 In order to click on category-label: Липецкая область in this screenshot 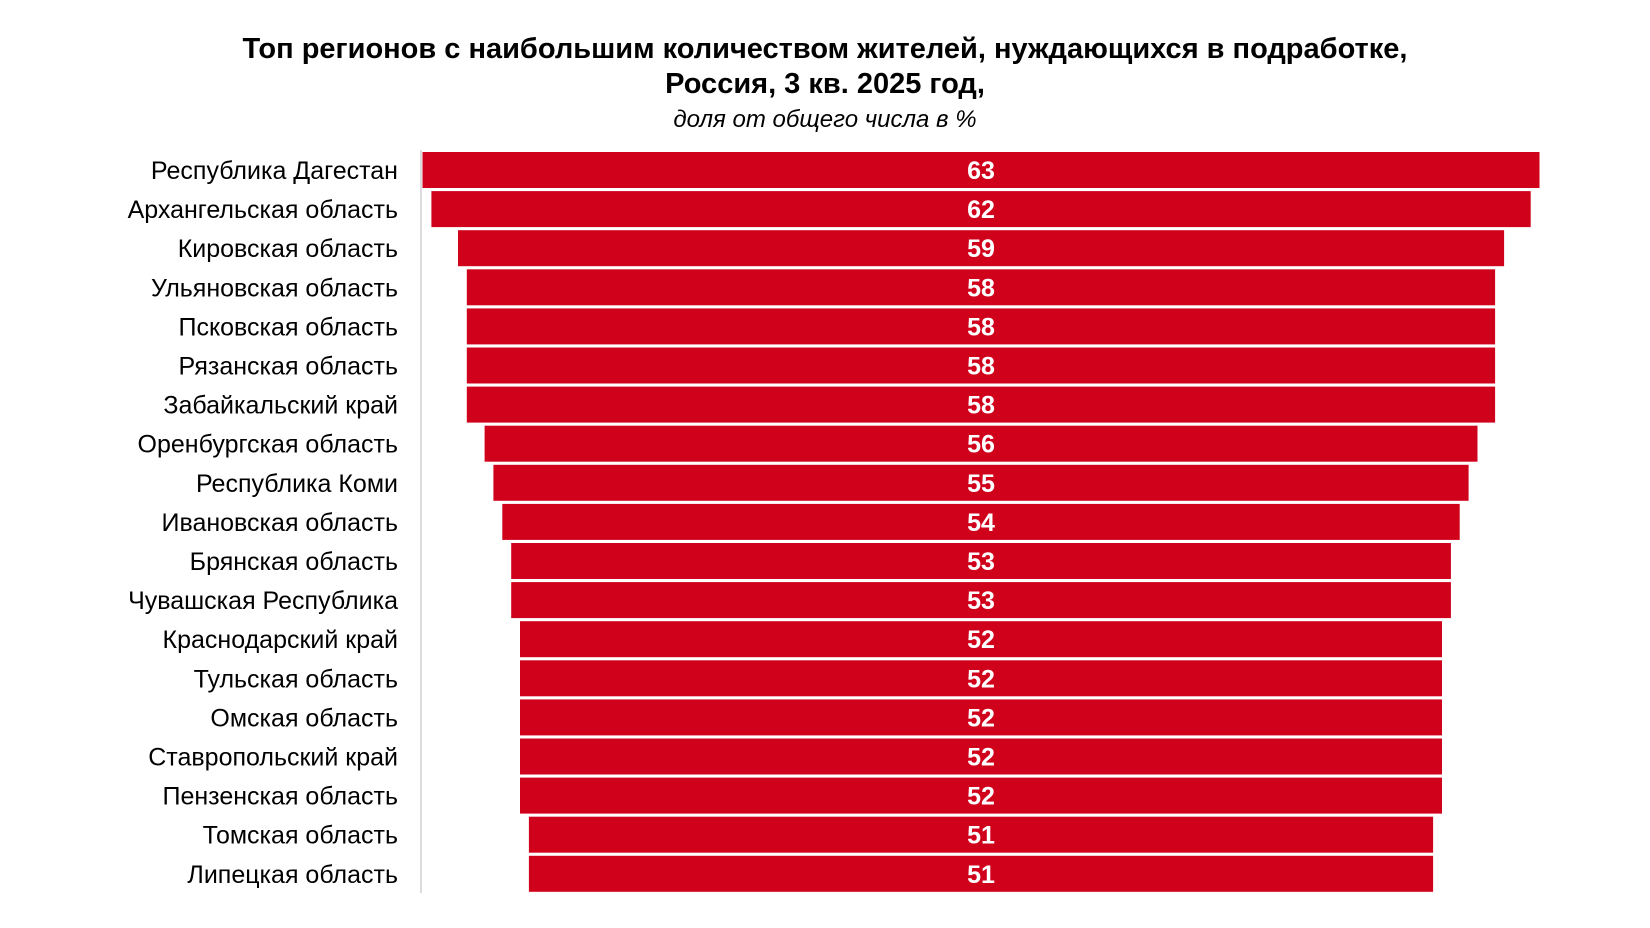, I will do `click(292, 875)`.